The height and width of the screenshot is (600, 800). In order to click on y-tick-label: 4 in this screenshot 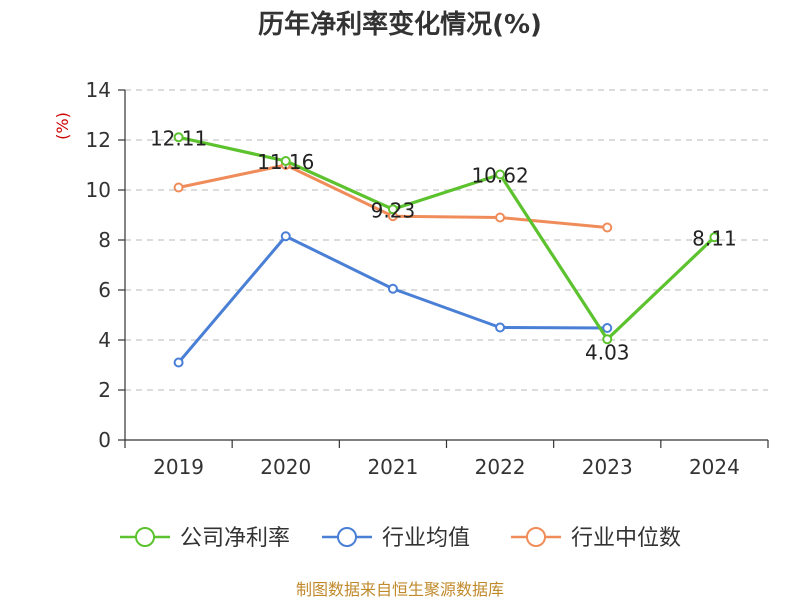, I will do `click(104, 340)`.